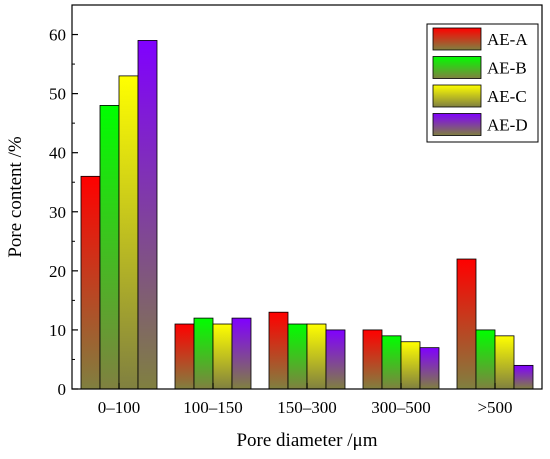 The width and height of the screenshot is (550, 459). I want to click on x-axis-title: Pore diameter /μm, so click(306, 440).